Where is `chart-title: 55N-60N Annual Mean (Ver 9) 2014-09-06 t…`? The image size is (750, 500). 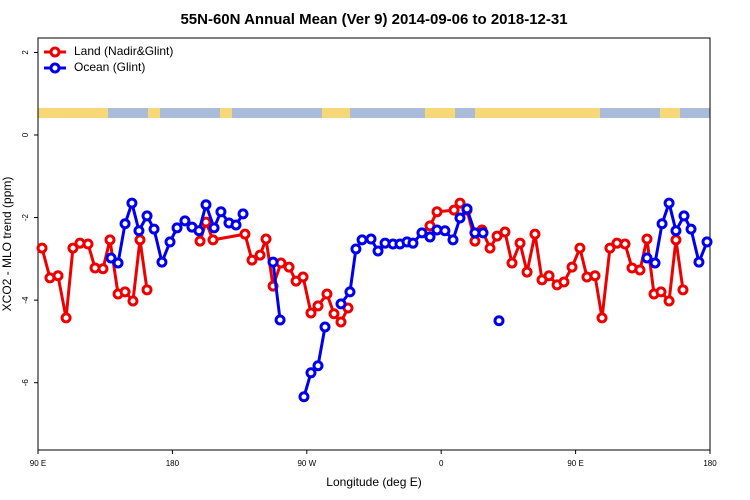
chart-title: 55N-60N Annual Mean (Ver 9) 2014-09-06 t… is located at coordinates (373, 19).